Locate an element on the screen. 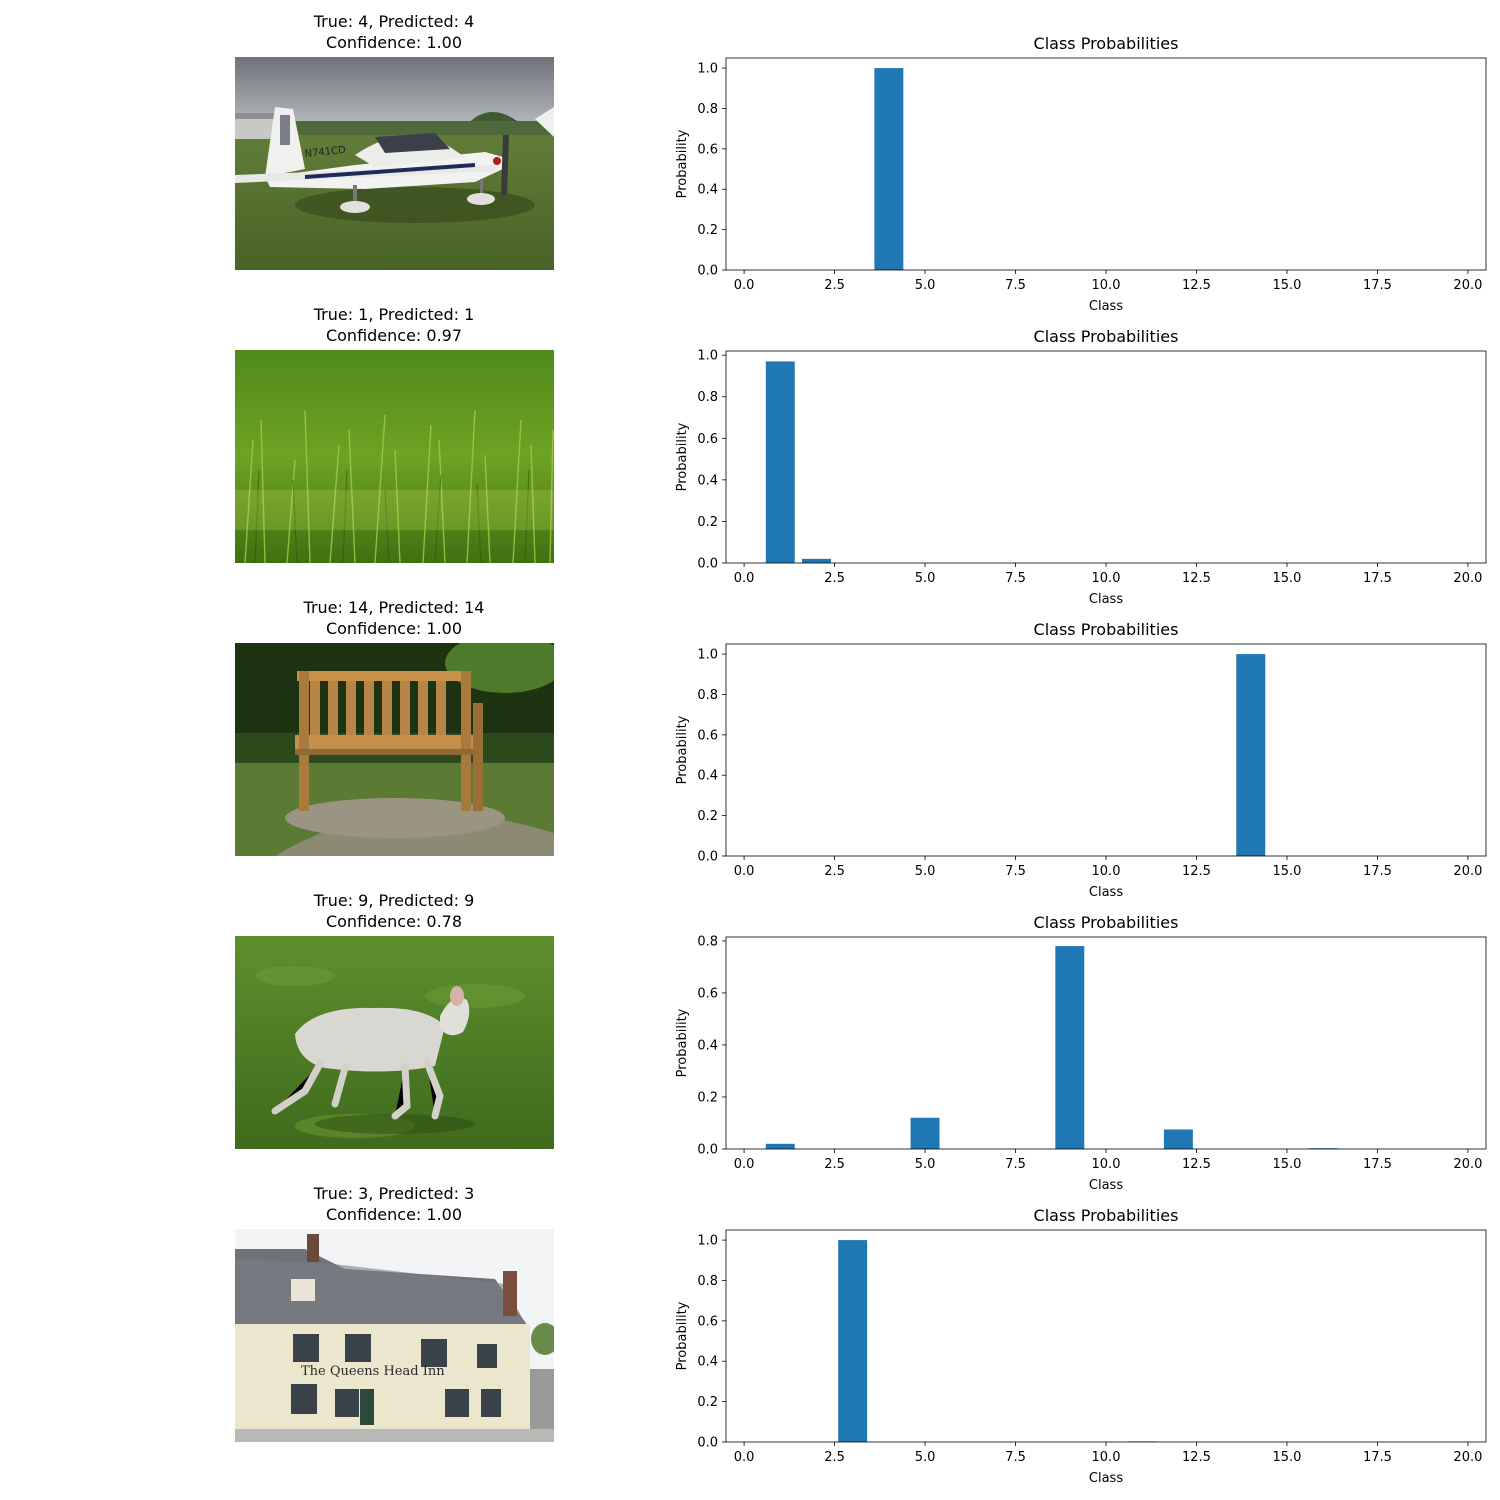  sample-image-building: The Queens Head Inn is located at coordinates (394, 1335).